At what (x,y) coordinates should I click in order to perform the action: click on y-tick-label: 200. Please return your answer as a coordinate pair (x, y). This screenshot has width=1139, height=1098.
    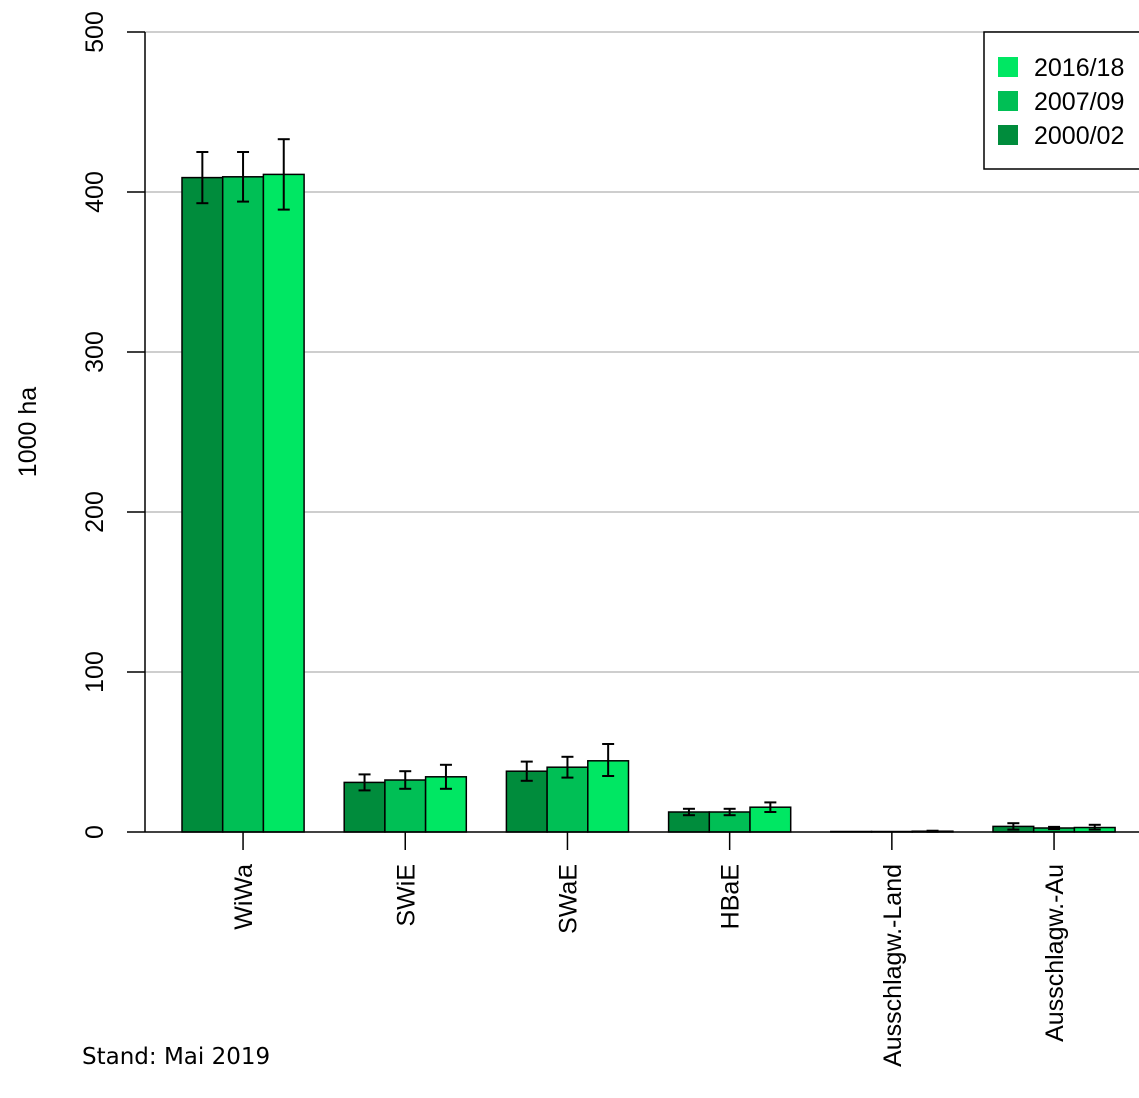
    Looking at the image, I should click on (95, 512).